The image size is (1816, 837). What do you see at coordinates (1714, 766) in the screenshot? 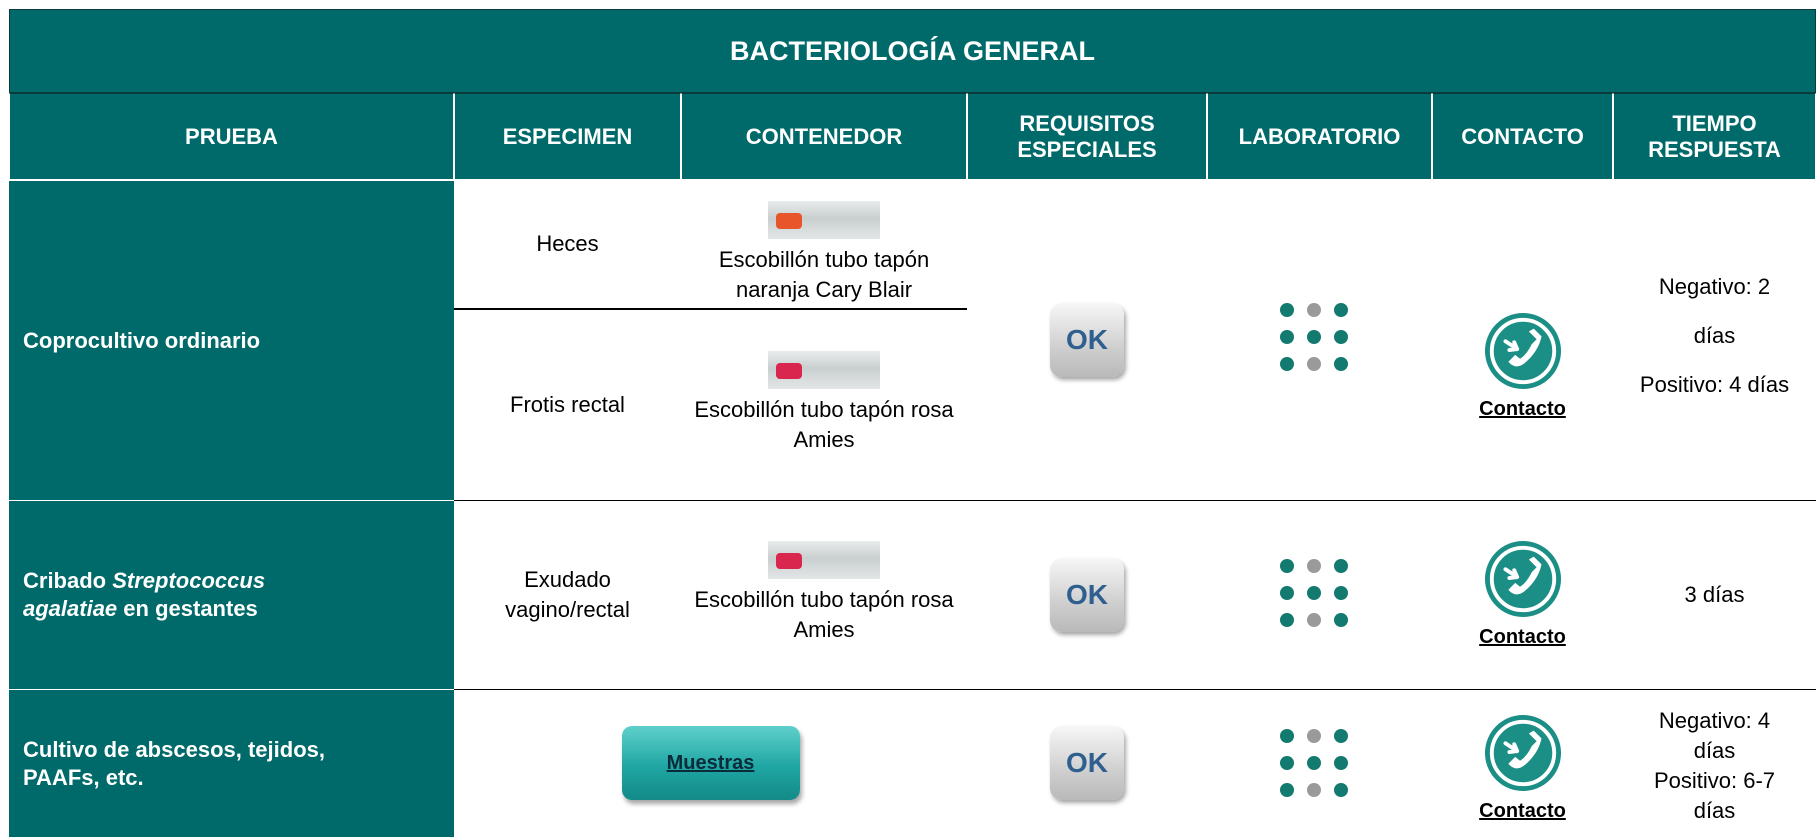
I see `response-time: Negativo: 4 días Positivo: 6-7 días` at bounding box center [1714, 766].